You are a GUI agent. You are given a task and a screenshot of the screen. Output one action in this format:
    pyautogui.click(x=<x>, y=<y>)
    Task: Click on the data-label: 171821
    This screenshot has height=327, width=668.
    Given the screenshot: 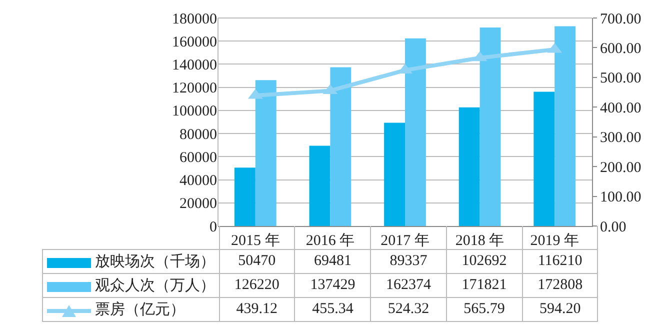 What is the action you would take?
    pyautogui.click(x=484, y=286)
    